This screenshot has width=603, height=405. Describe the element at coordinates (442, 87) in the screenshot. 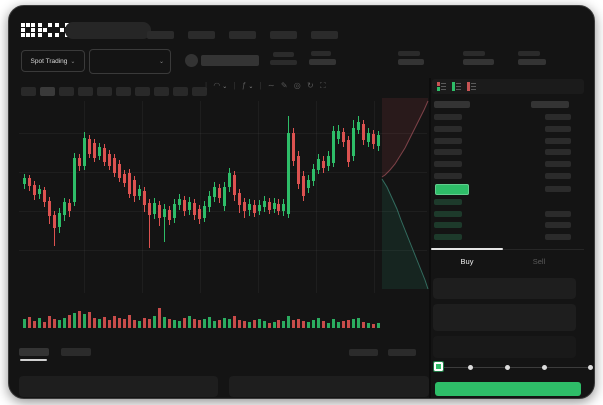

I see `book-combined-icon` at that location.